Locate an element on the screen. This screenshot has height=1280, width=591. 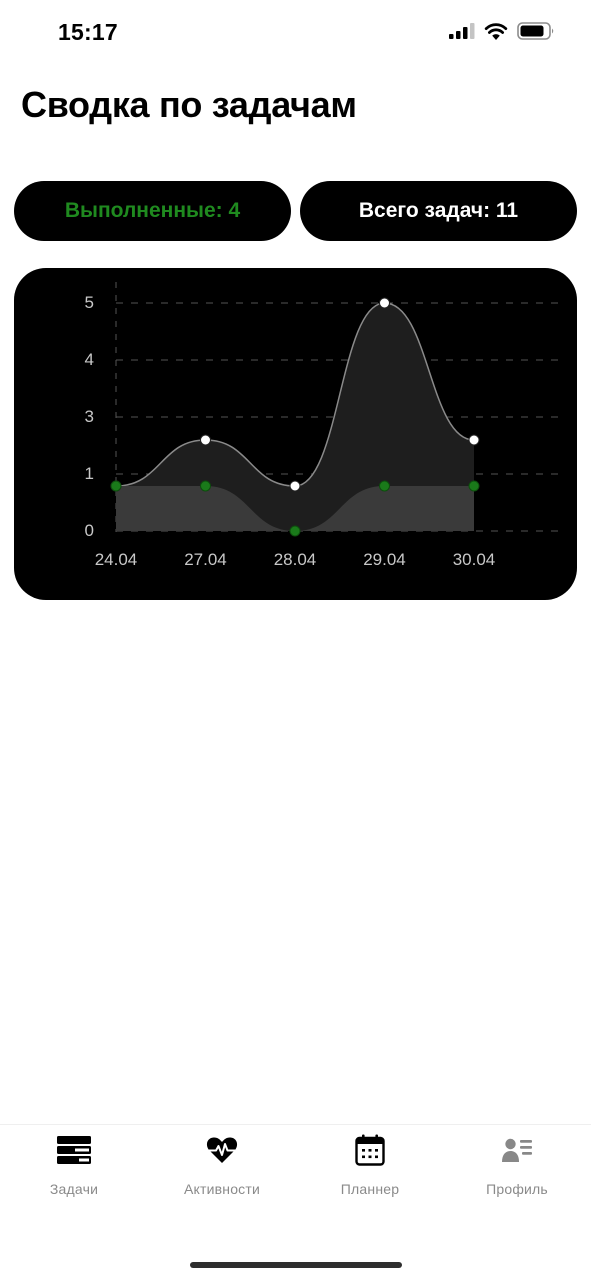
status-icons is located at coordinates (502, 31).